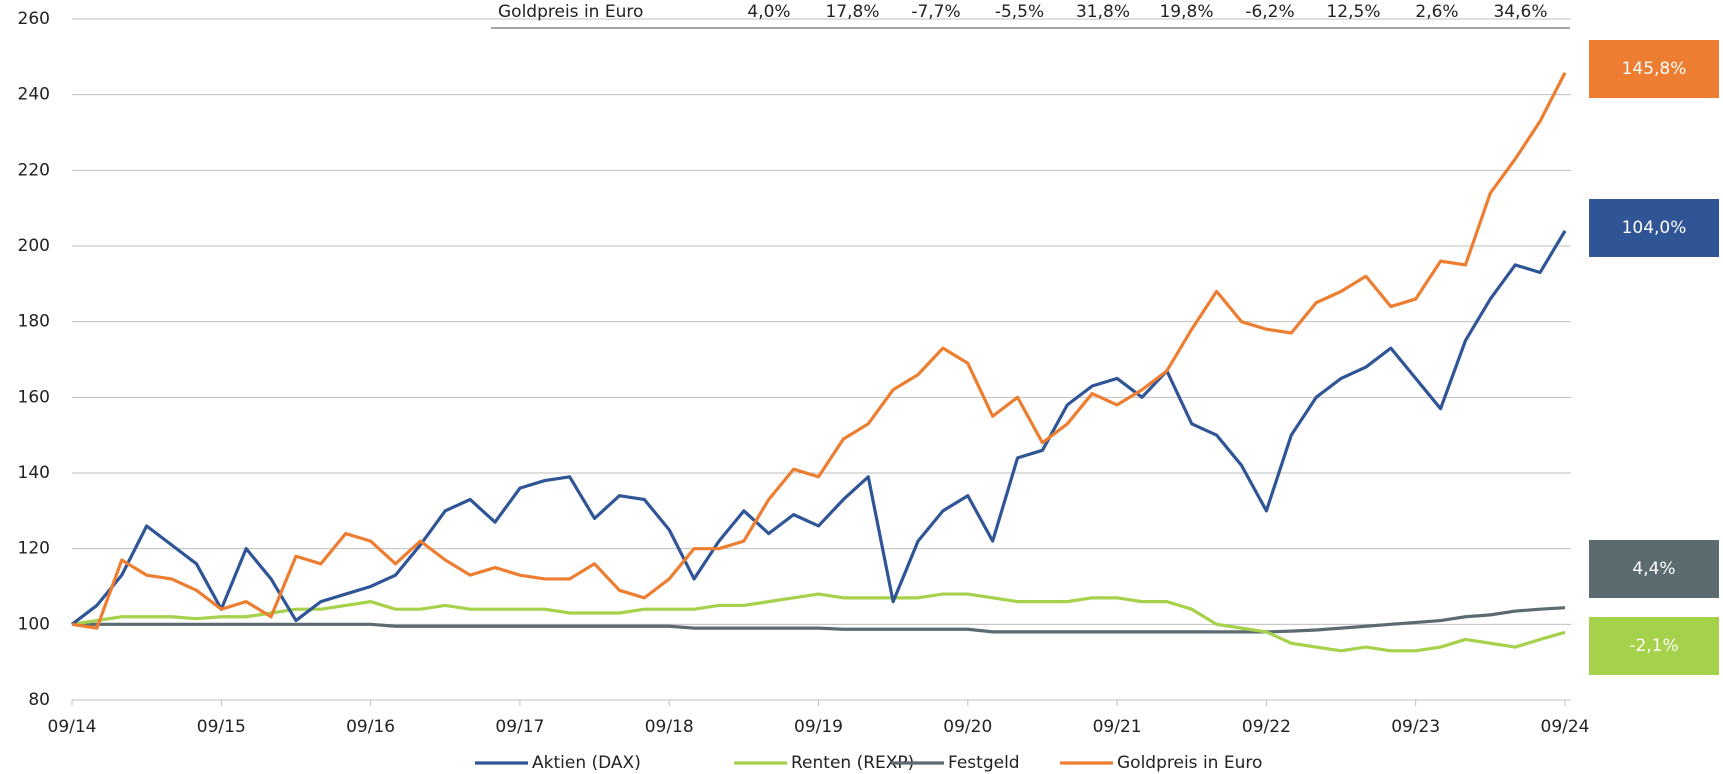 The width and height of the screenshot is (1723, 774). What do you see at coordinates (1520, 12) in the screenshot?
I see `table-cell: 34,6%` at bounding box center [1520, 12].